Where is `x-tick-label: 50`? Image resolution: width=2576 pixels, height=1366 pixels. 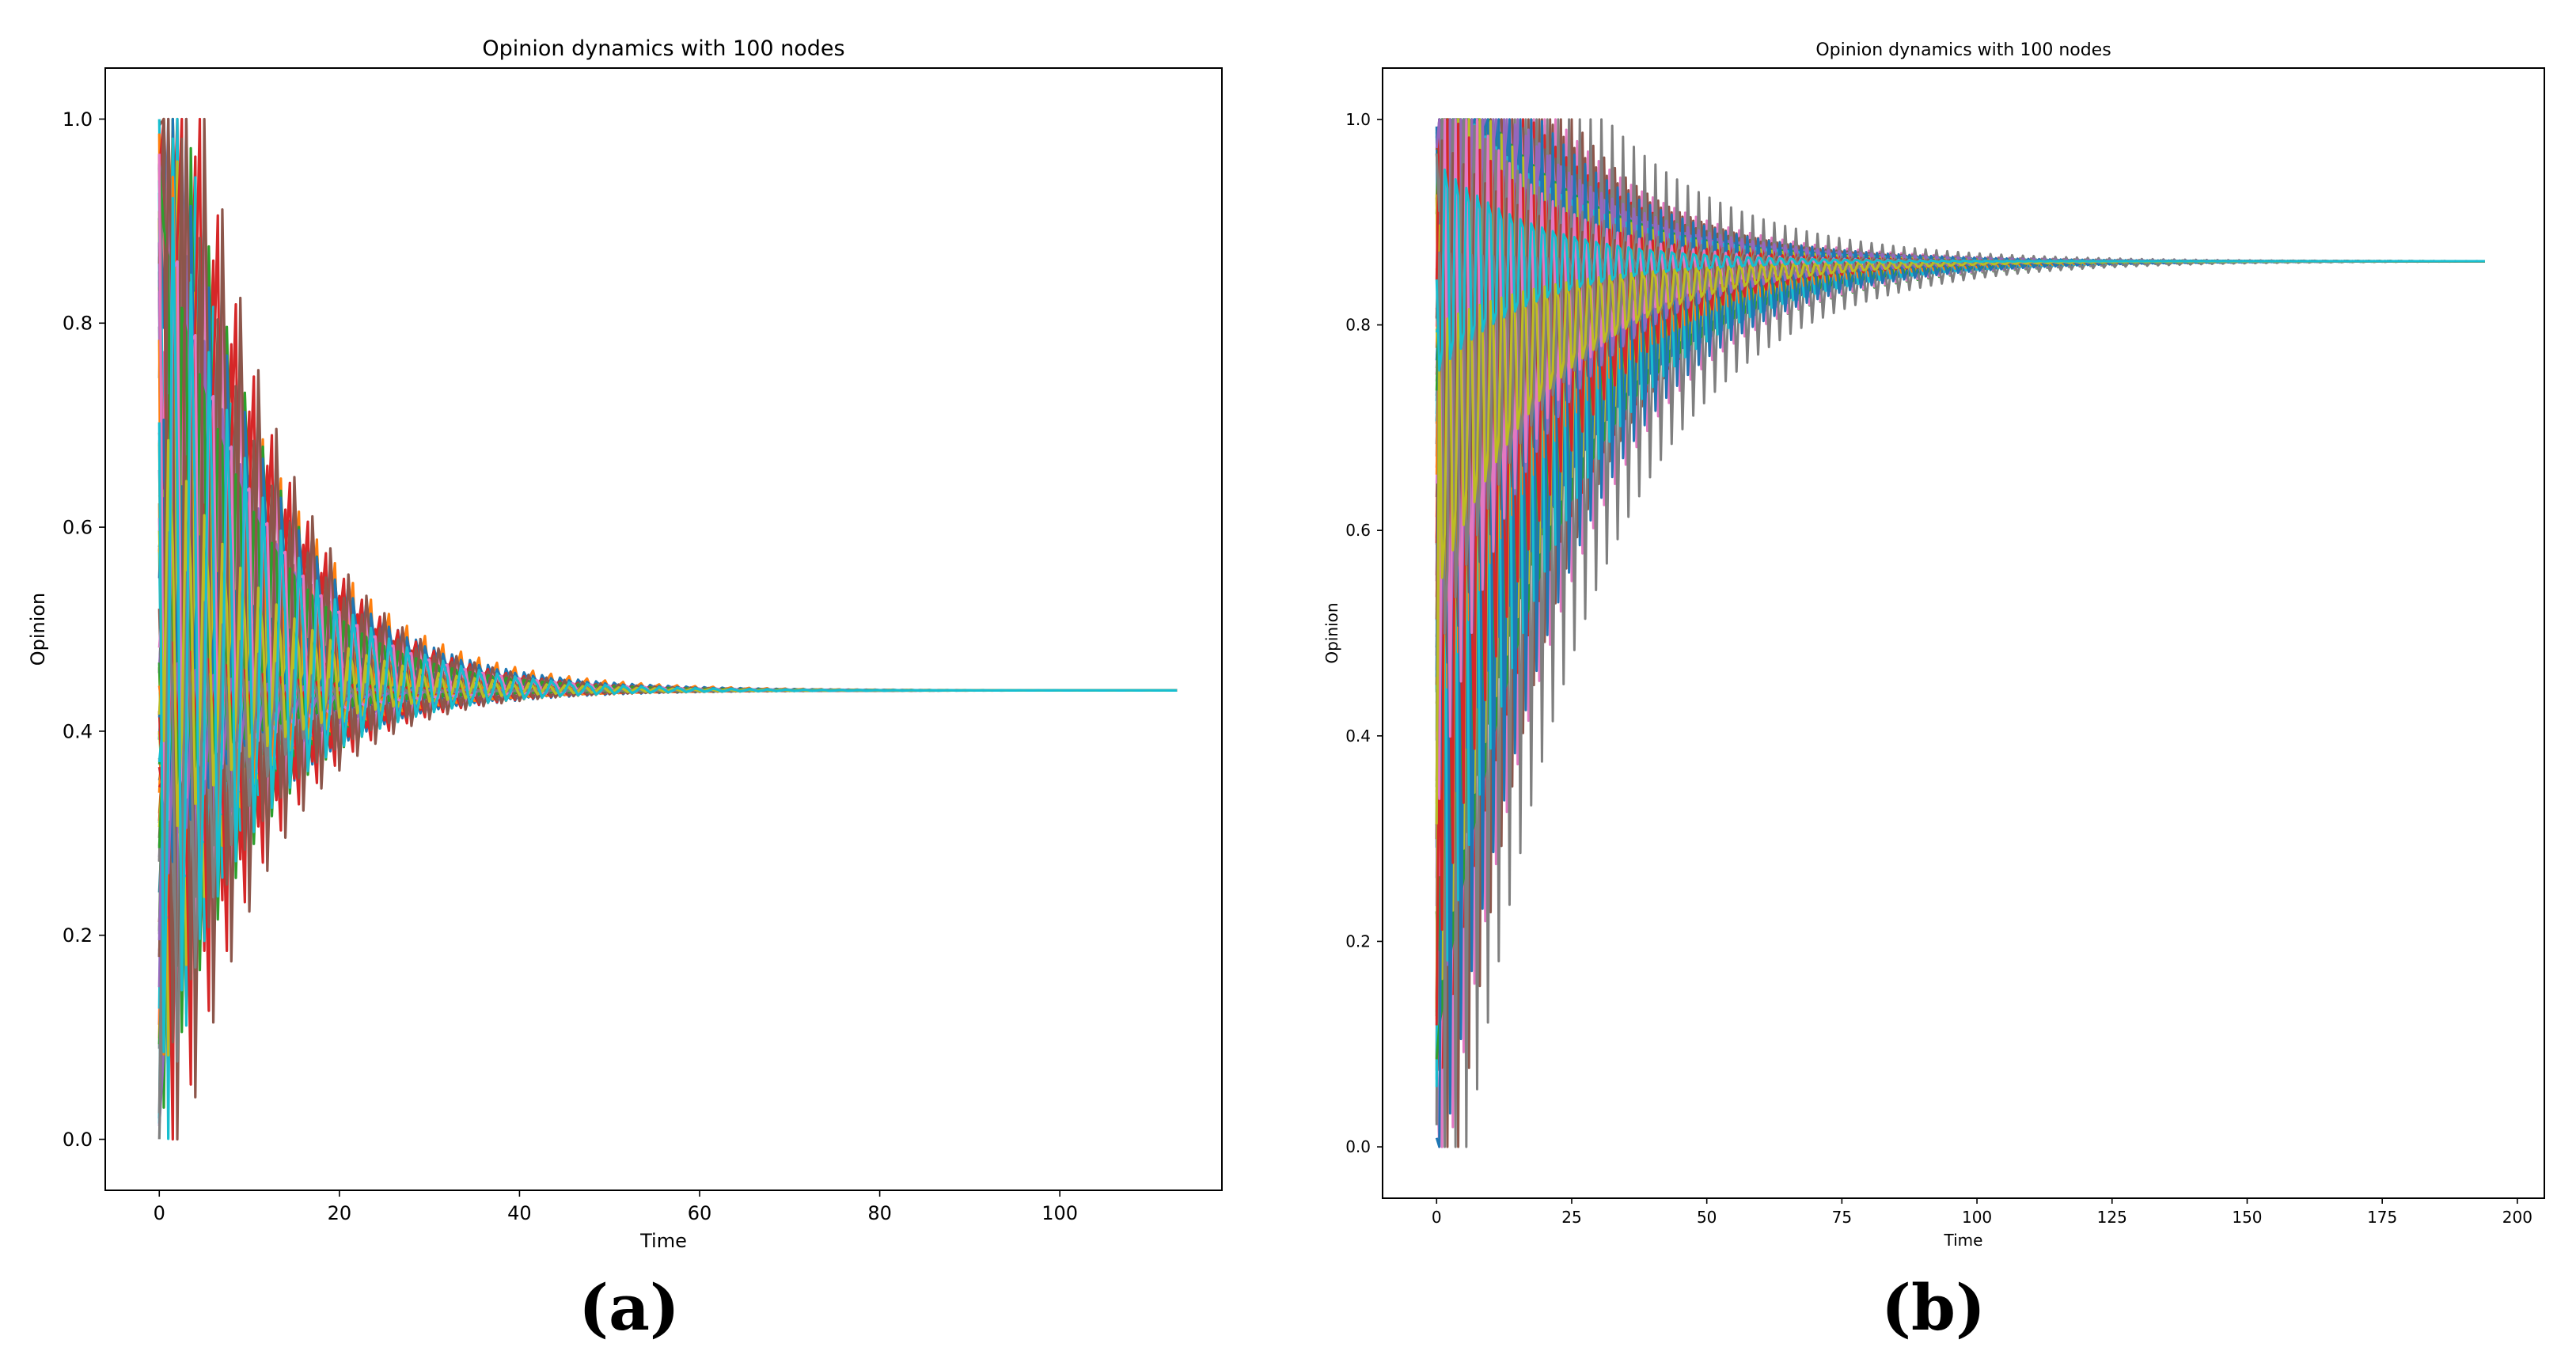 x-tick-label: 50 is located at coordinates (1707, 1217).